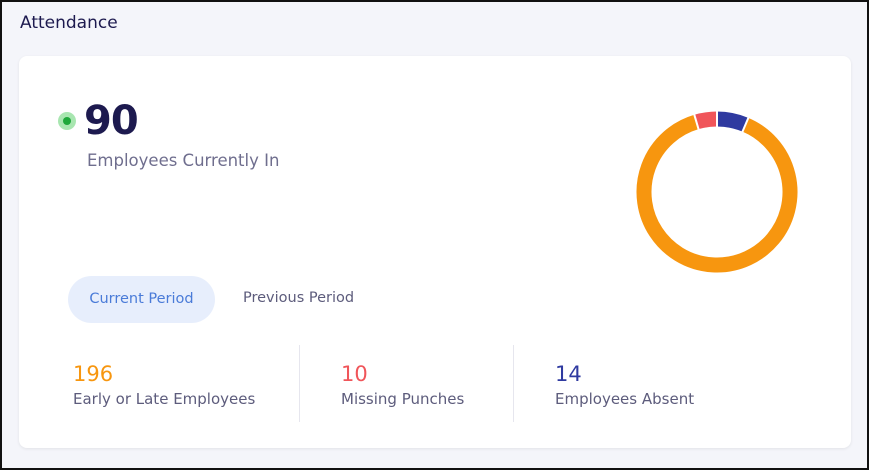 The image size is (869, 470). I want to click on stat-value: 10, so click(354, 374).